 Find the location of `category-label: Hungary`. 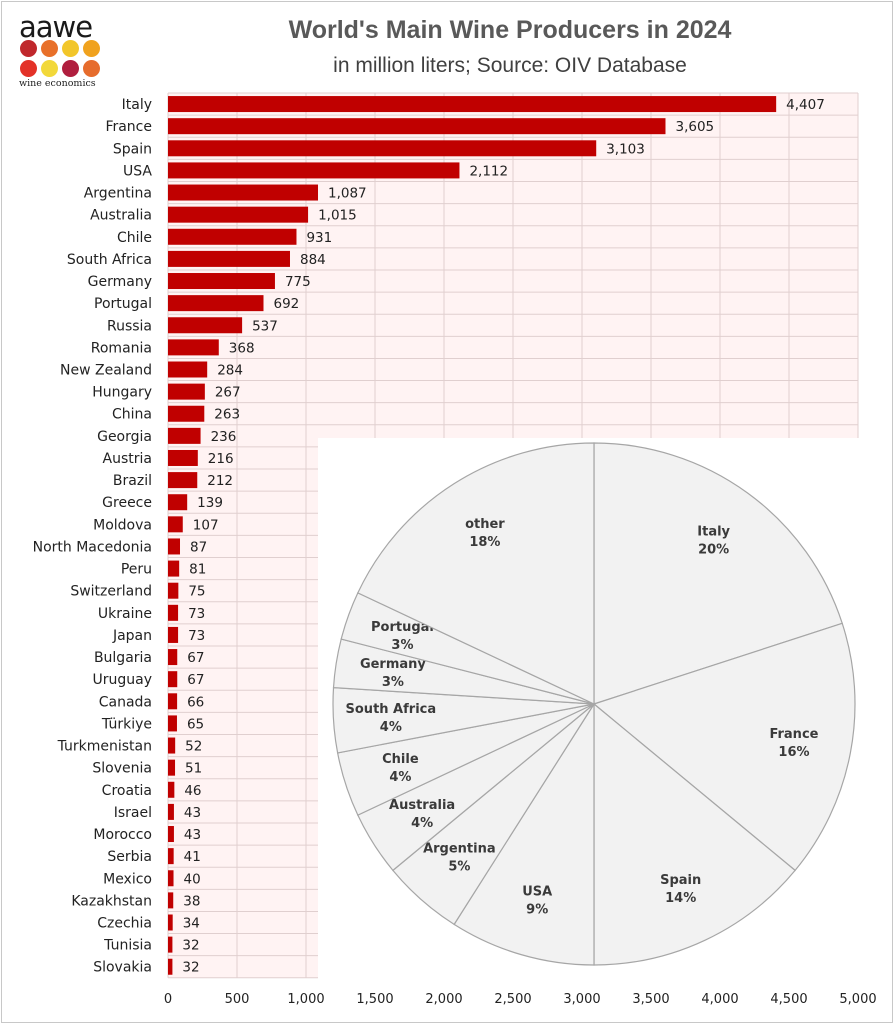

category-label: Hungary is located at coordinates (122, 393).